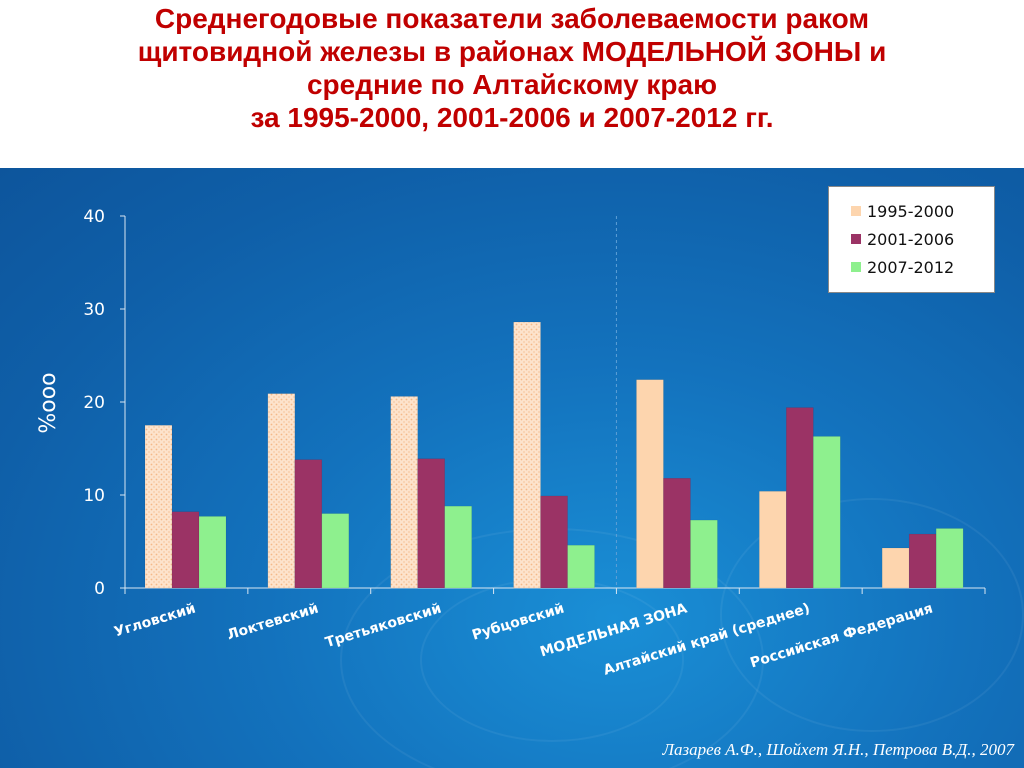 Image resolution: width=1024 pixels, height=768 pixels. Describe the element at coordinates (94, 496) in the screenshot. I see `y-tick-label: 10` at that location.